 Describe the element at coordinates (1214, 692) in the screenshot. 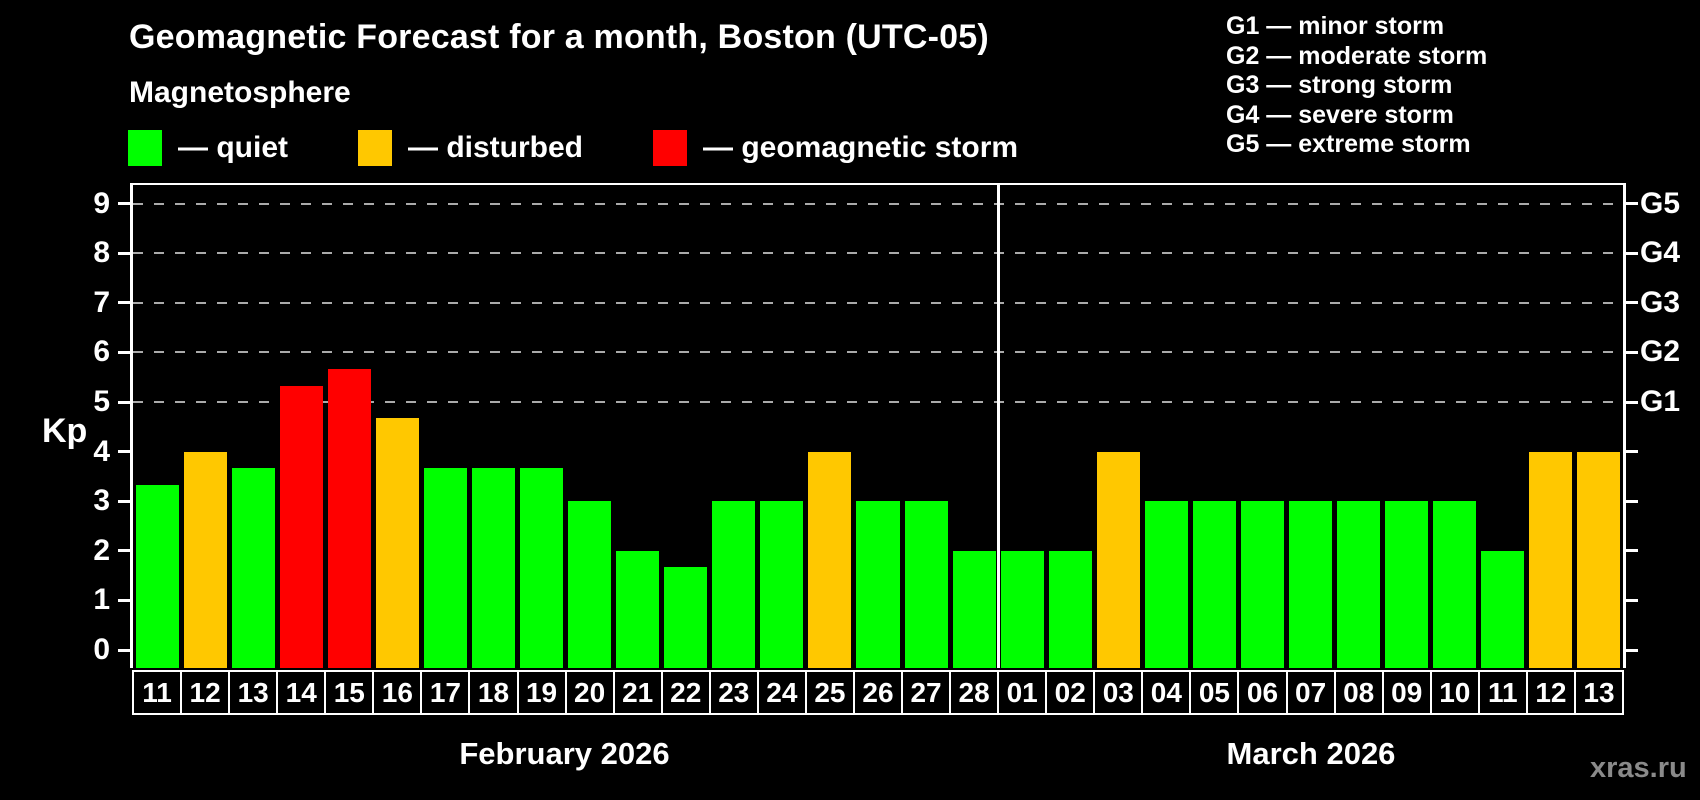

I see `date-cell-march-05: 05` at that location.